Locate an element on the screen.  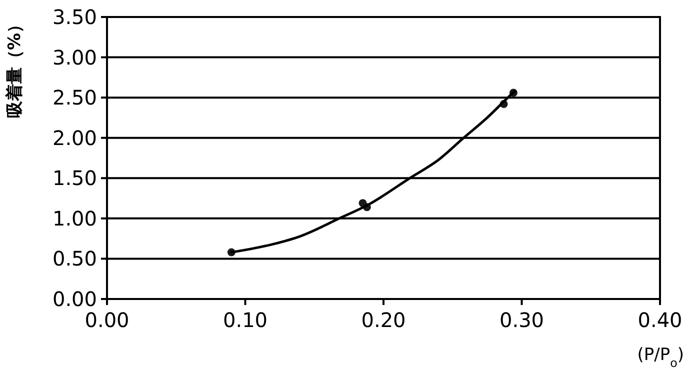
y-tick-label: 0.00 is located at coordinates (74, 299).